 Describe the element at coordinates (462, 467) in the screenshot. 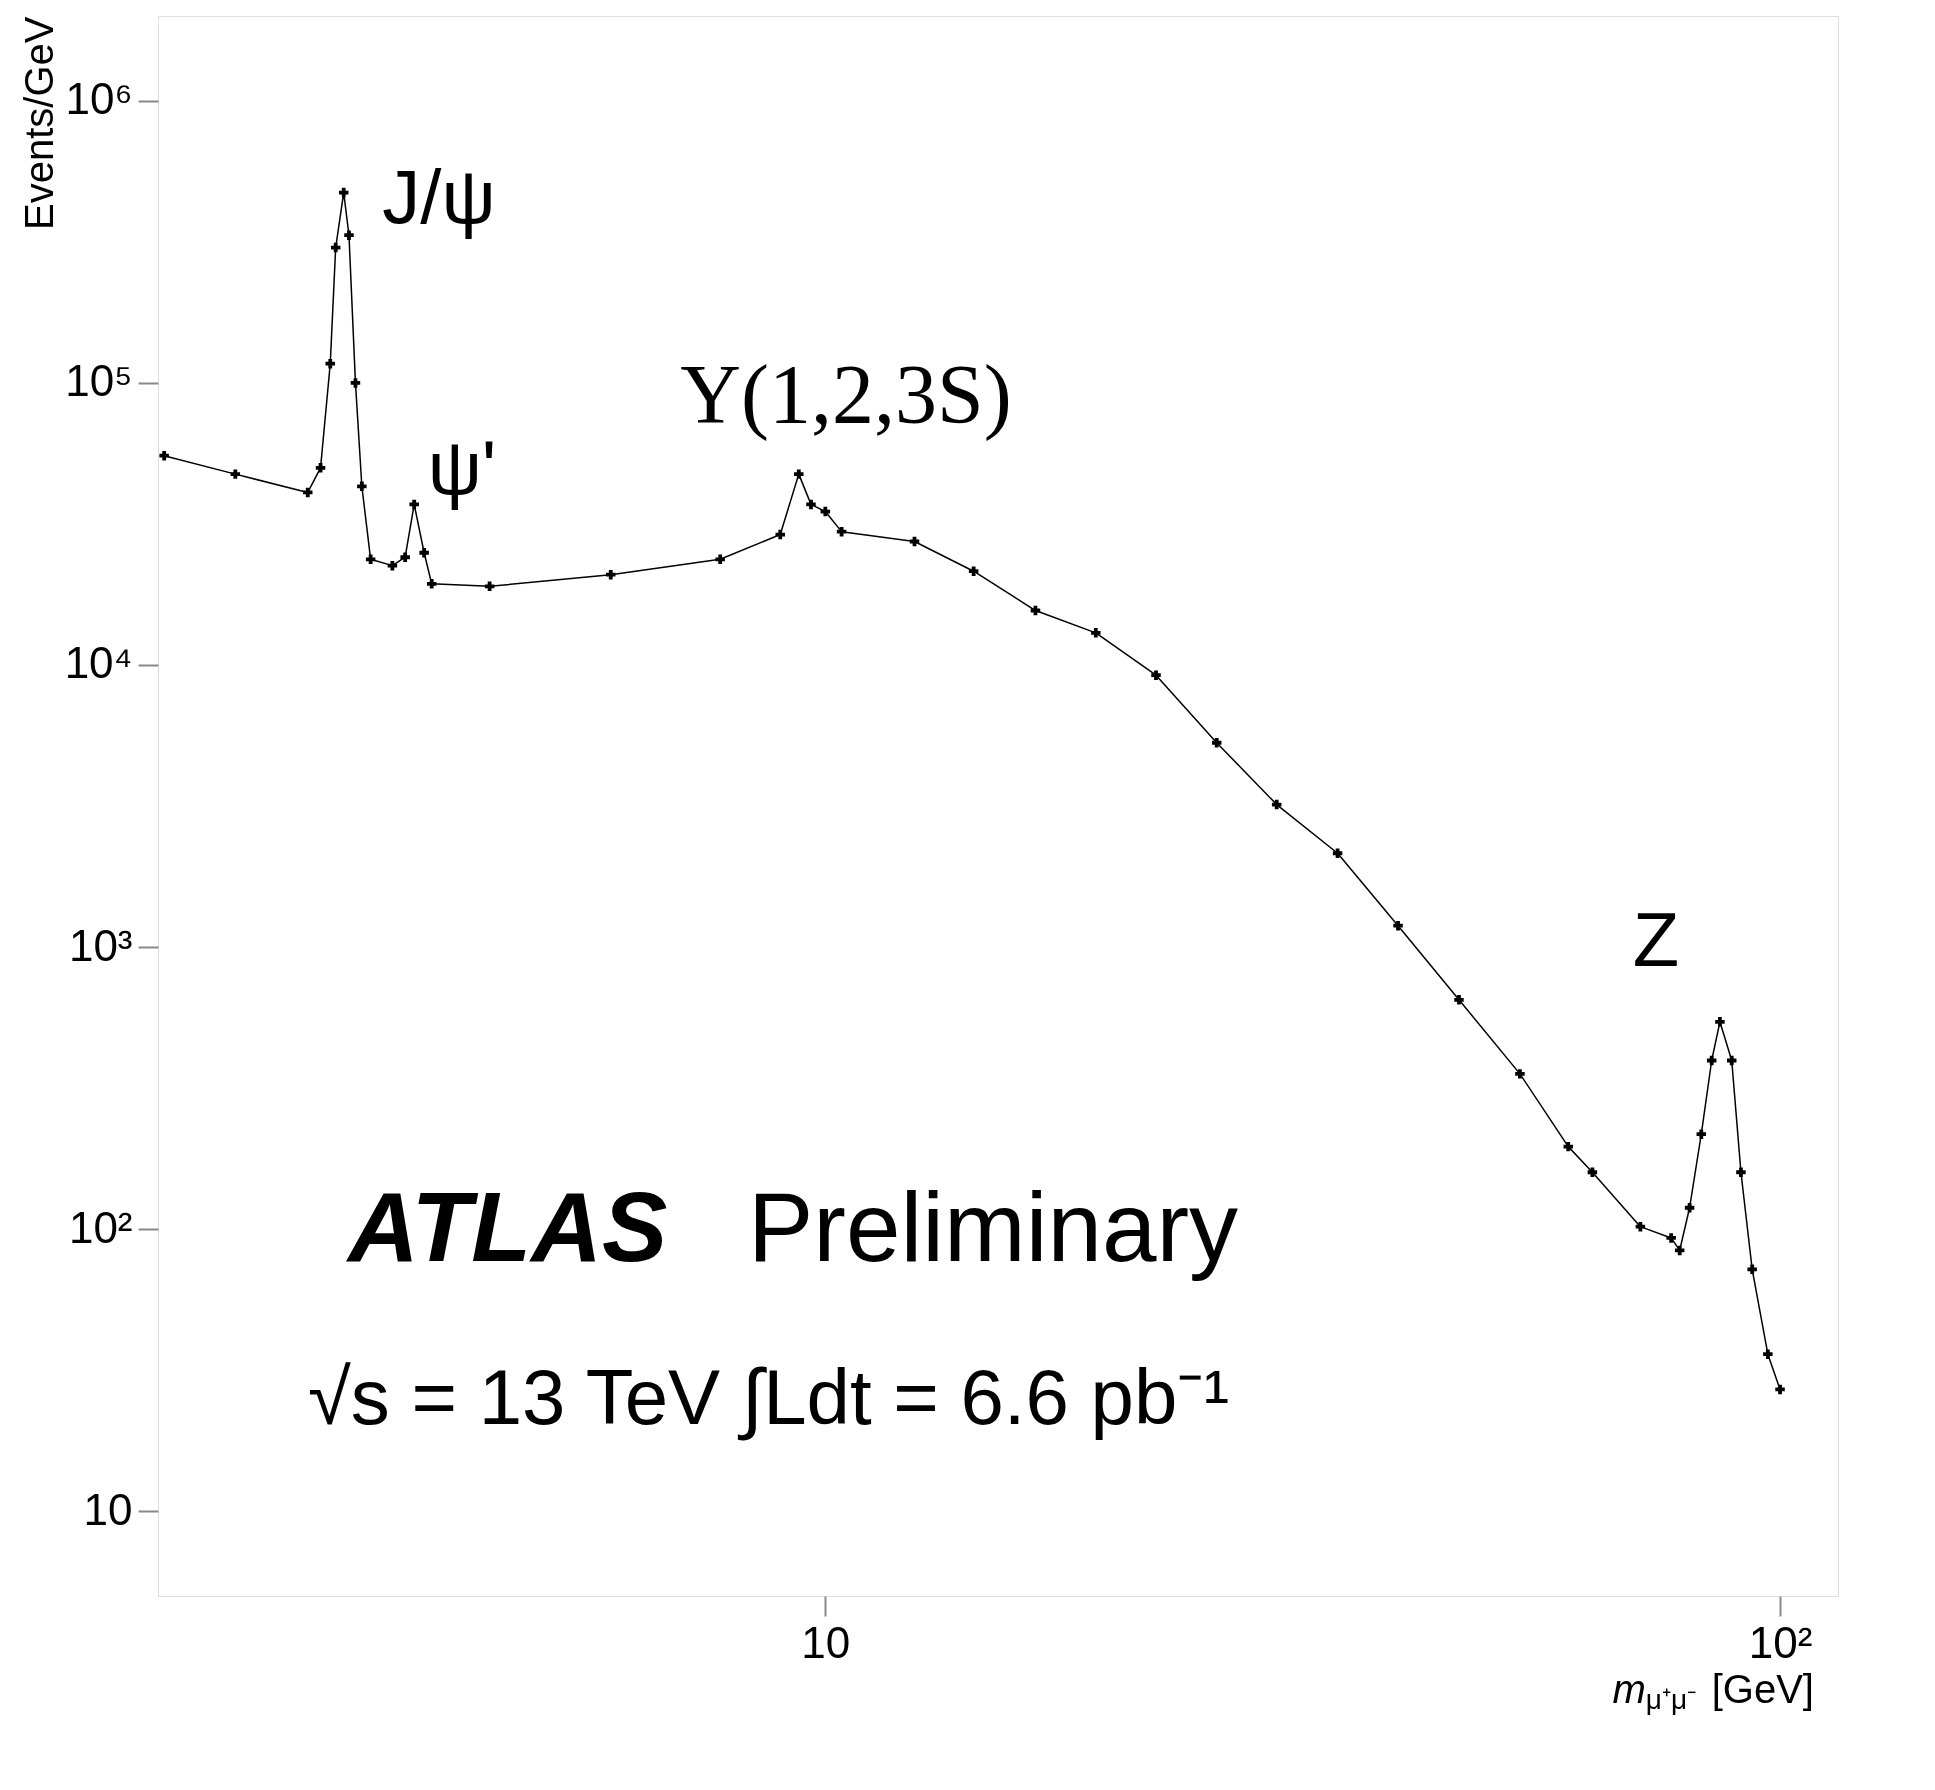

I see `annotation: ψ'` at that location.